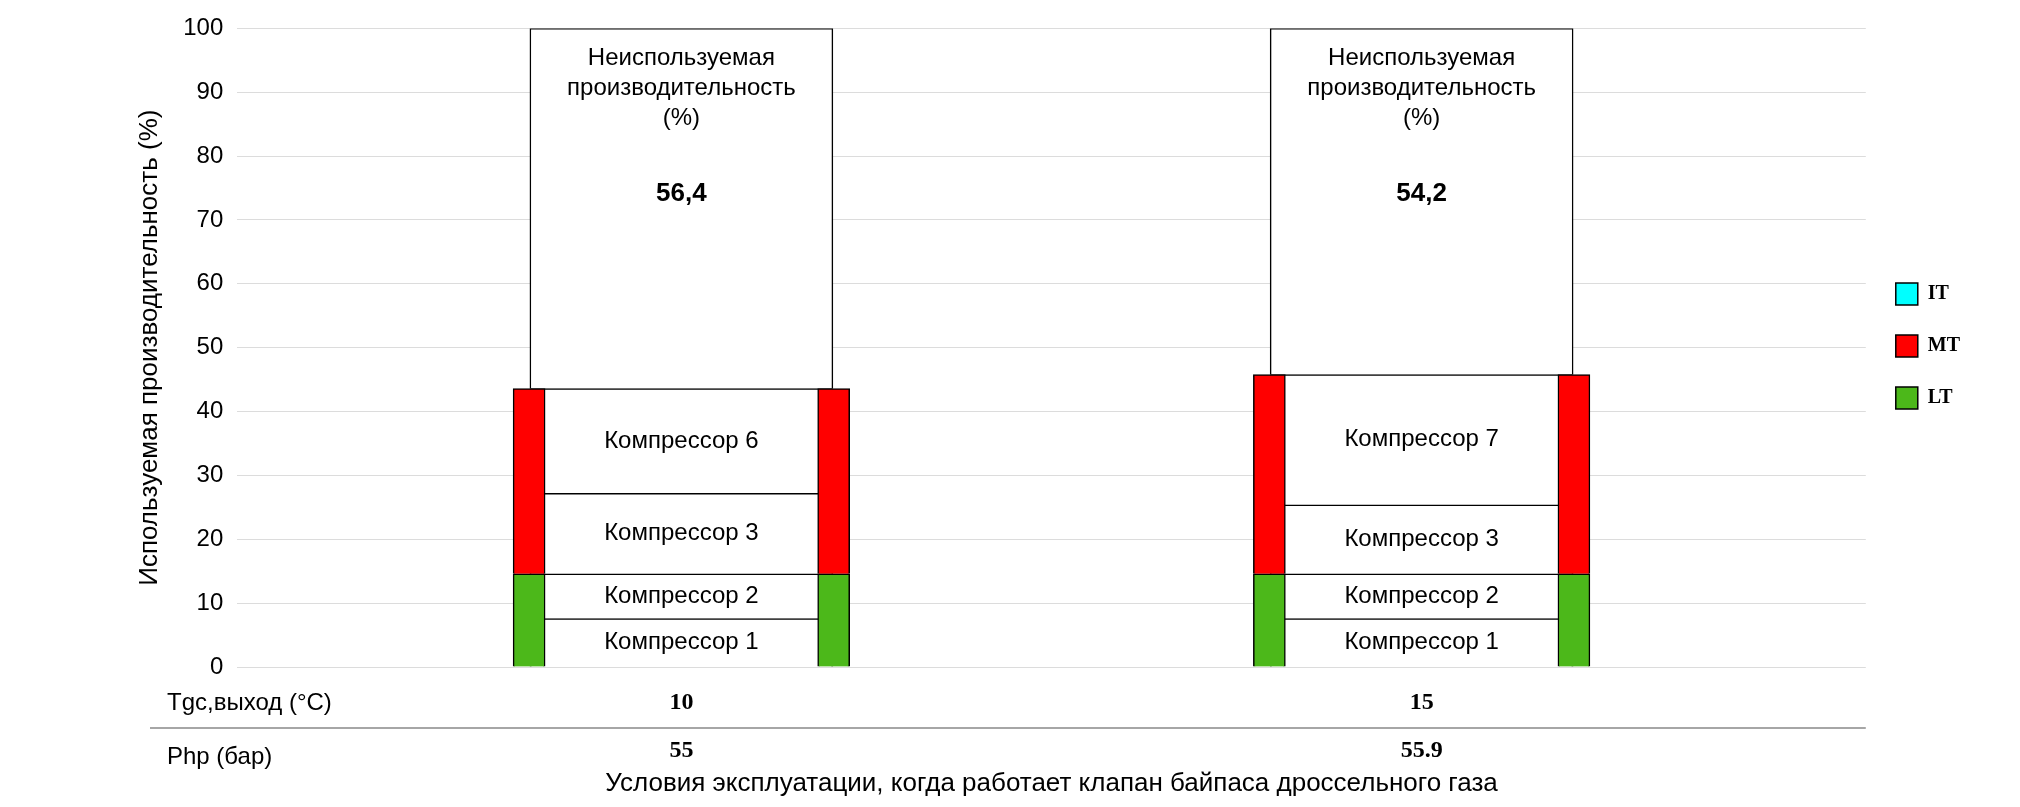  I want to click on text: Компрессор 2, so click(1421, 594).